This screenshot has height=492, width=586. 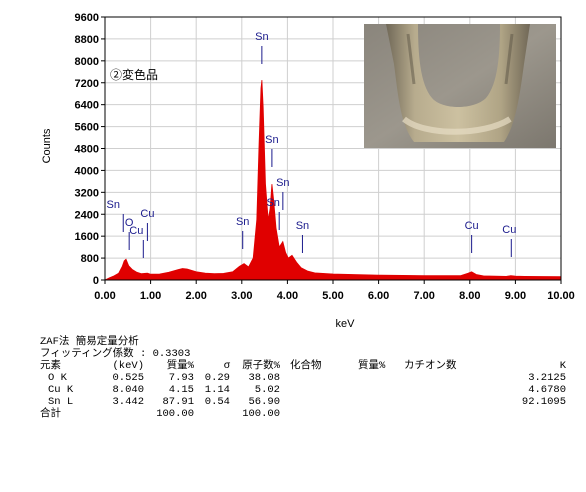 What do you see at coordinates (332, 296) in the screenshot?
I see `x-tick-label: 5.00` at bounding box center [332, 296].